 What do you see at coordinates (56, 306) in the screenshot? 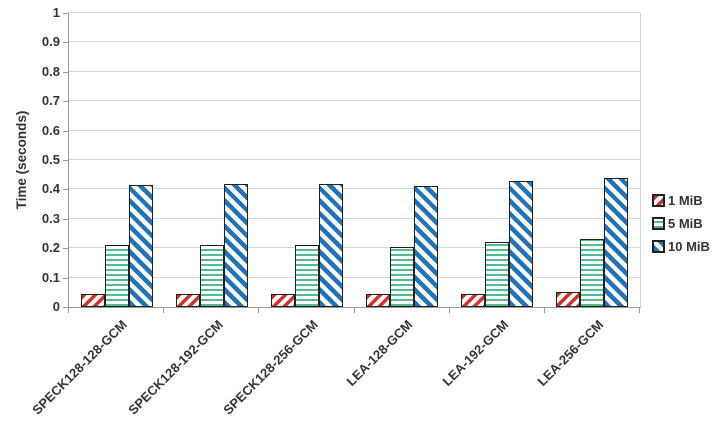
I see `y-tick-label: 0` at bounding box center [56, 306].